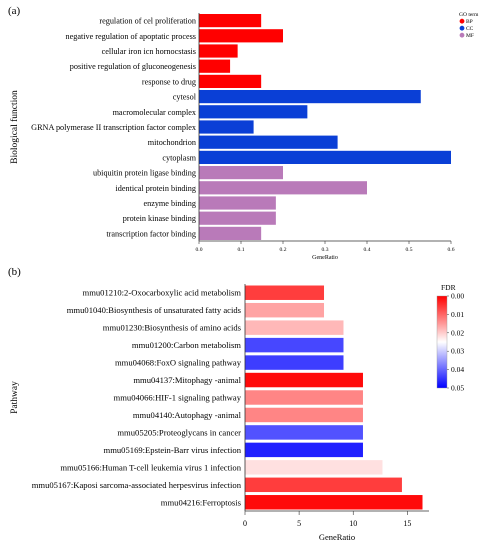 The width and height of the screenshot is (482, 550). What do you see at coordinates (154, 112) in the screenshot?
I see `go-term-label: macromolecular complex` at bounding box center [154, 112].